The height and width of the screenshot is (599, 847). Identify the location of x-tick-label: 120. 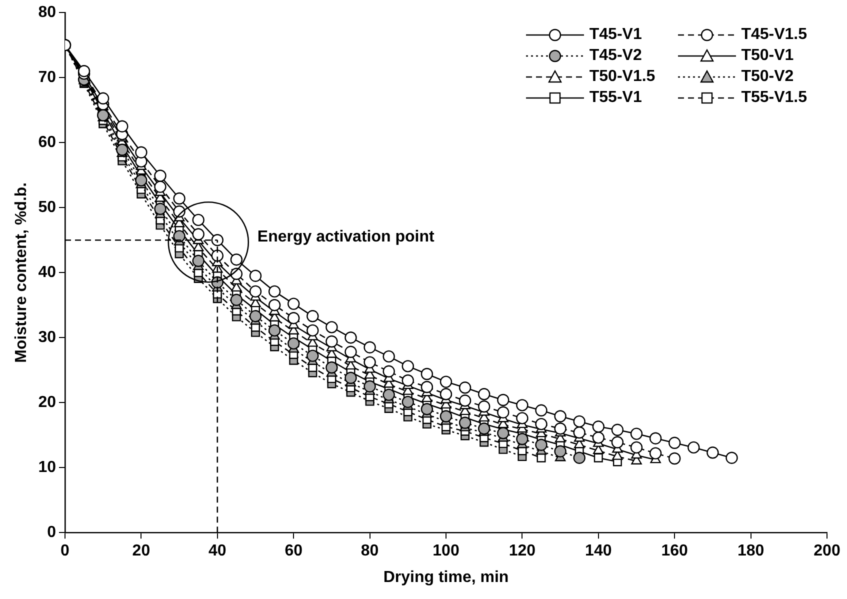
(522, 551).